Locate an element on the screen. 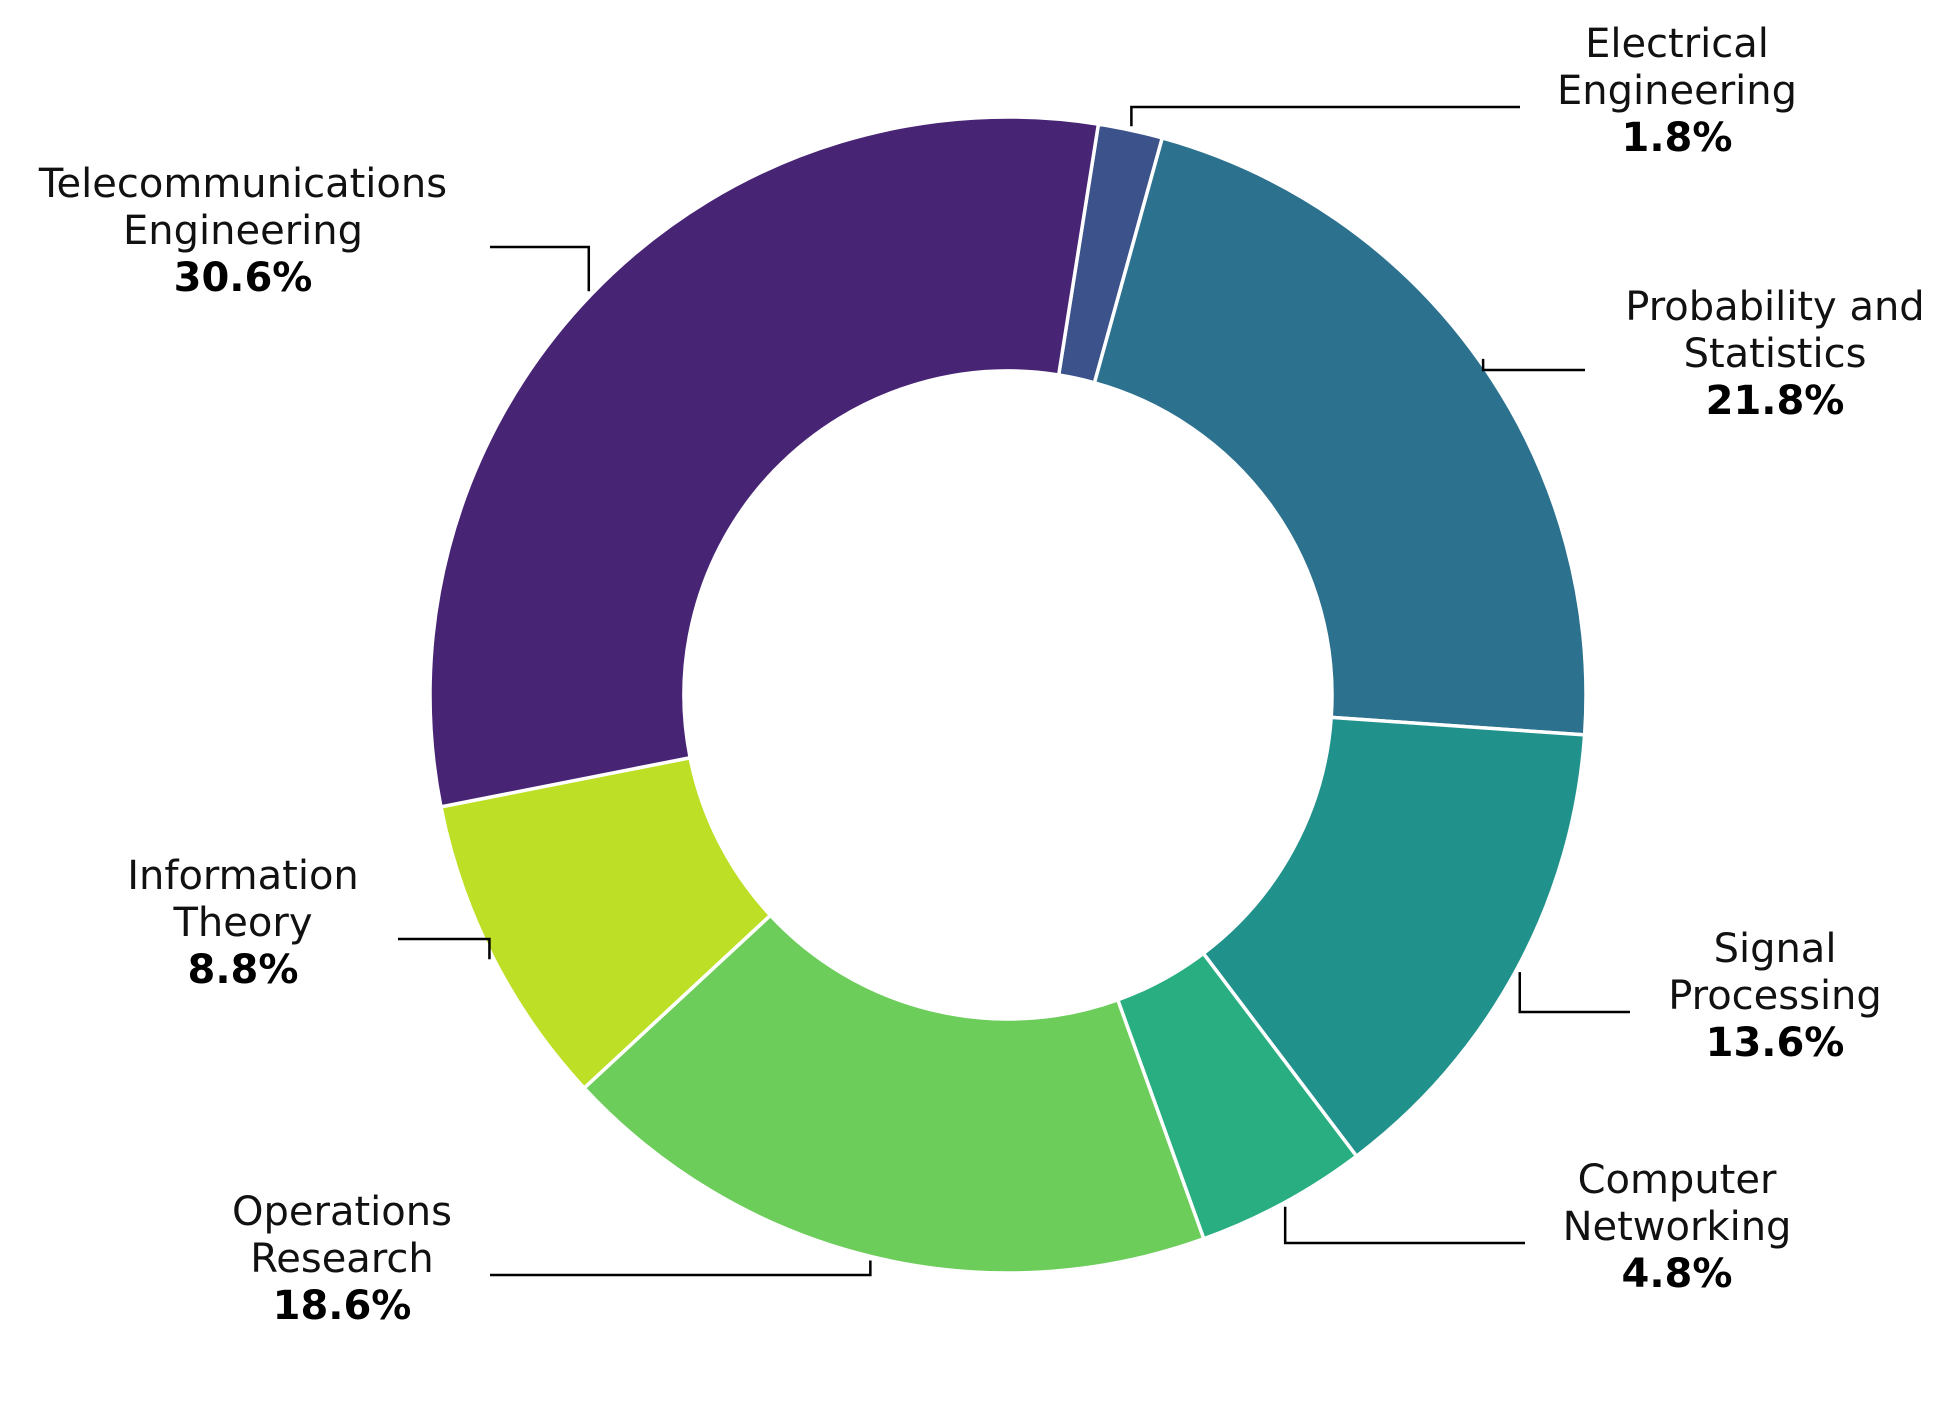 This screenshot has height=1408, width=1960. slice-percent-5: 8.8% is located at coordinates (243, 970).